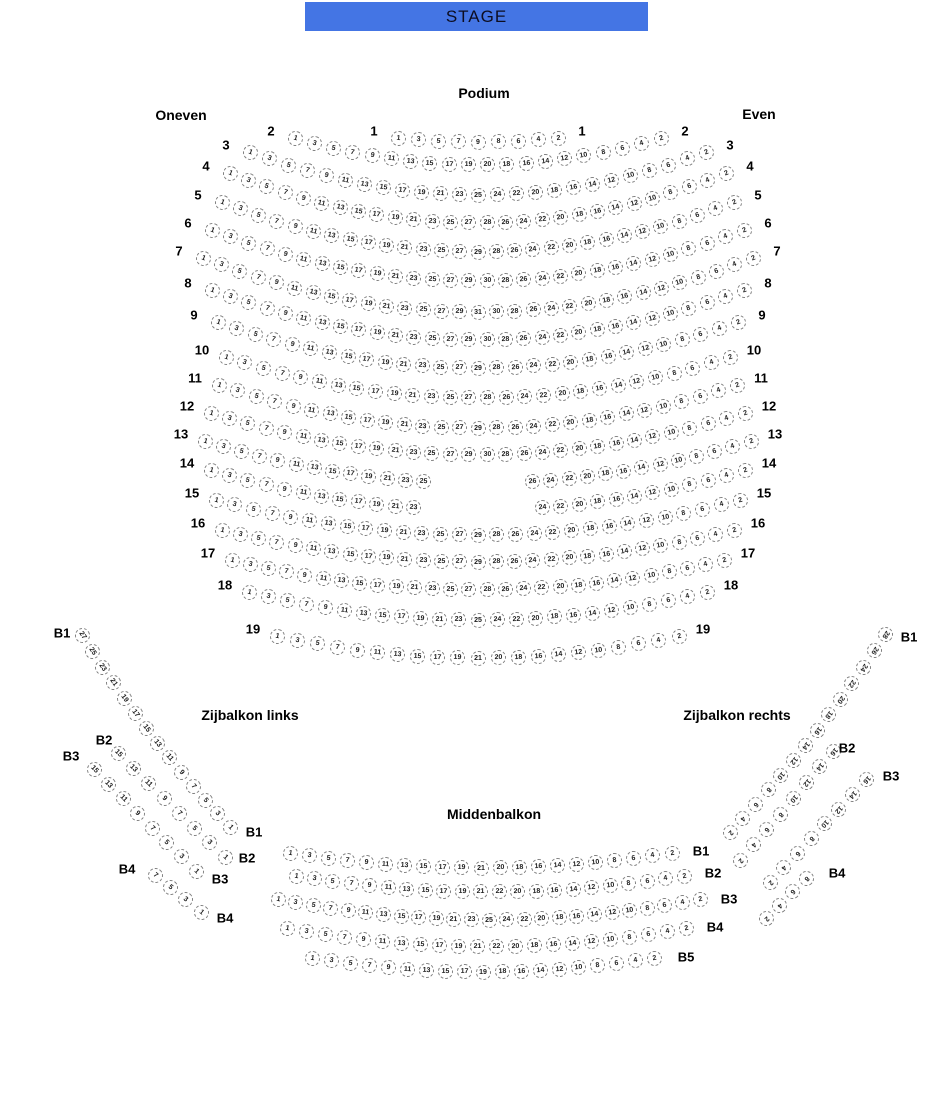  Describe the element at coordinates (683, 513) in the screenshot. I see `seat: 8` at that location.